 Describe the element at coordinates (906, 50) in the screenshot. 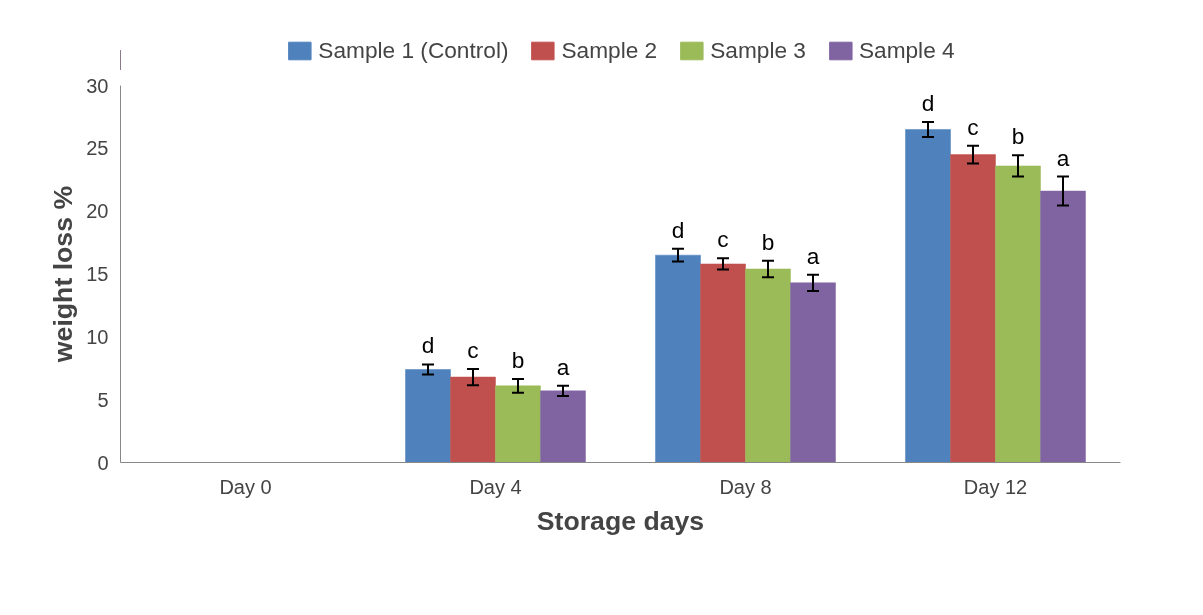

I see `legend-label: Sample 4` at that location.